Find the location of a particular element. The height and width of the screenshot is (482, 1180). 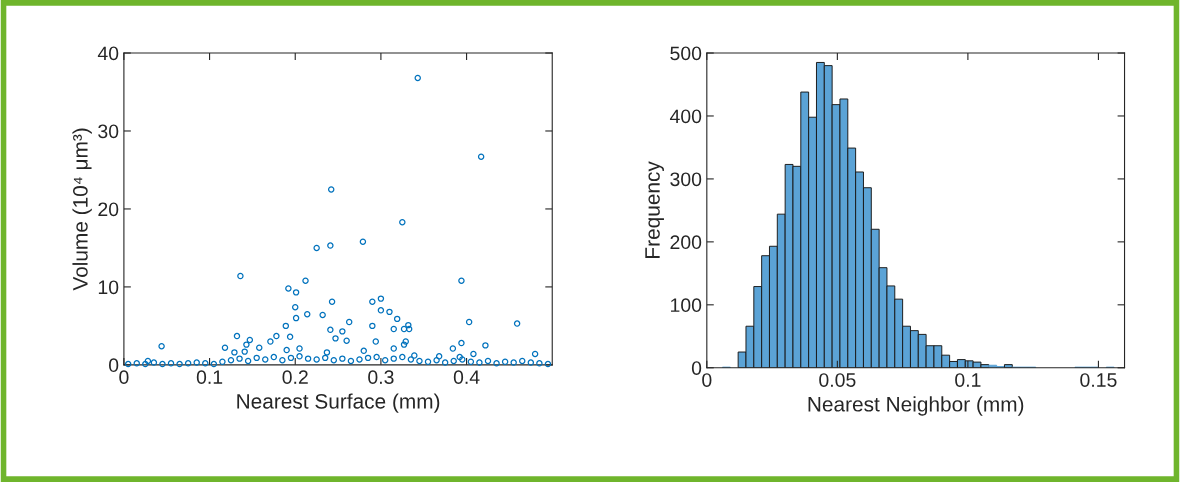

y-axis-title: Volume (10⁴ μm³) is located at coordinates (82, 209).